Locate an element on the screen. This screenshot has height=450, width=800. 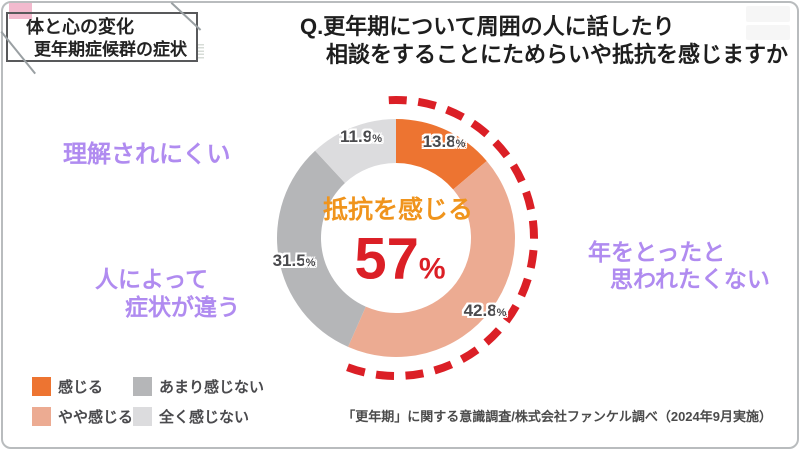
legend-item-amari-kanjinai: あまり感じない is located at coordinates (198, 386).